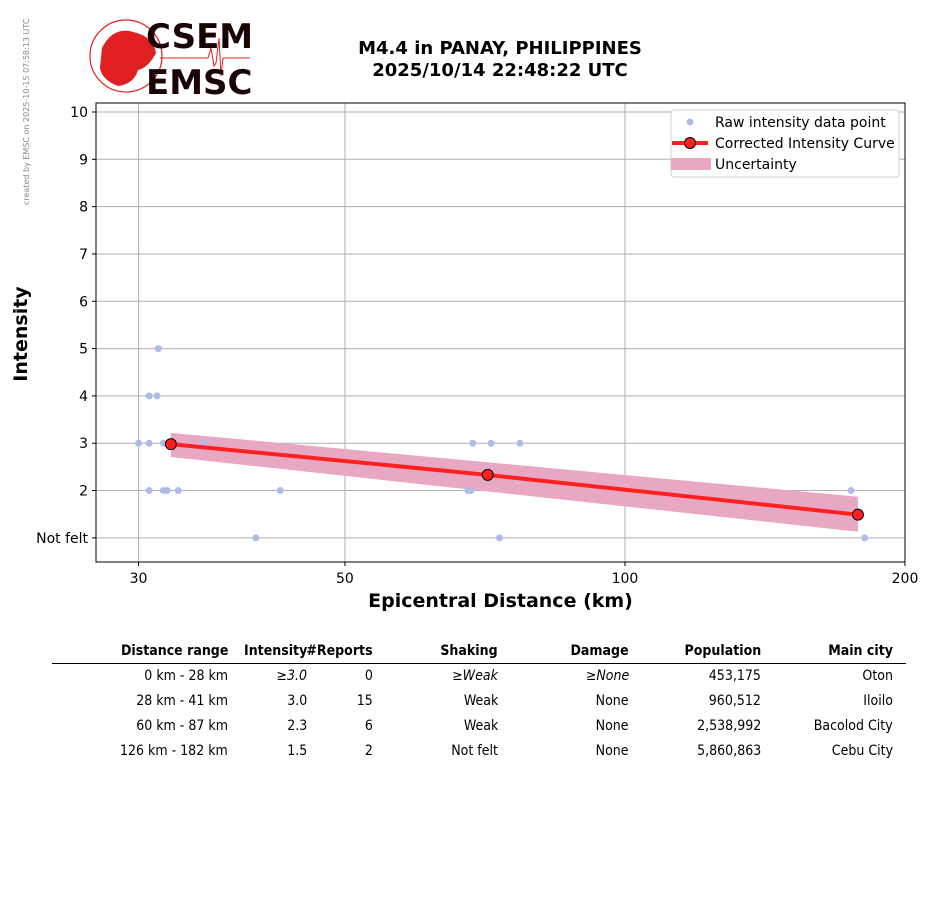 The width and height of the screenshot is (928, 905). What do you see at coordinates (182, 701) in the screenshot?
I see `table-cell: 28 km - 41 km` at bounding box center [182, 701].